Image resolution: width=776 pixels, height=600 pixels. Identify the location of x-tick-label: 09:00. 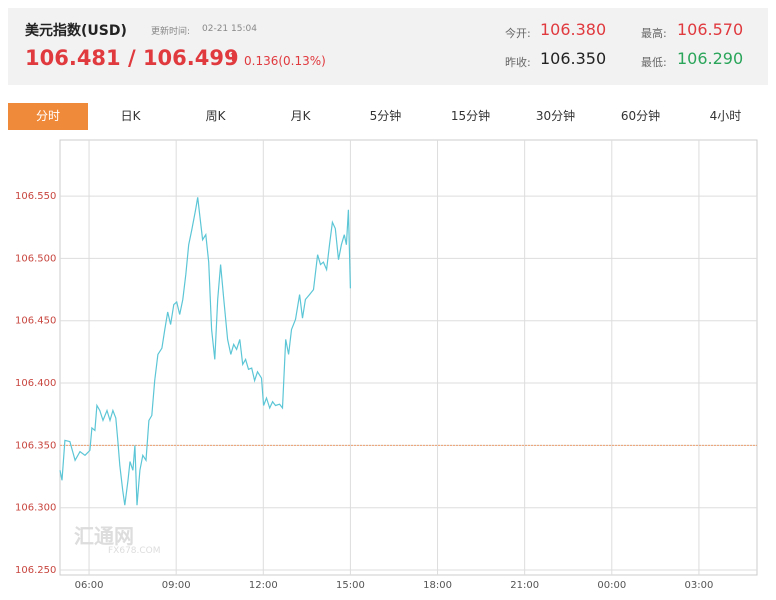
(176, 585).